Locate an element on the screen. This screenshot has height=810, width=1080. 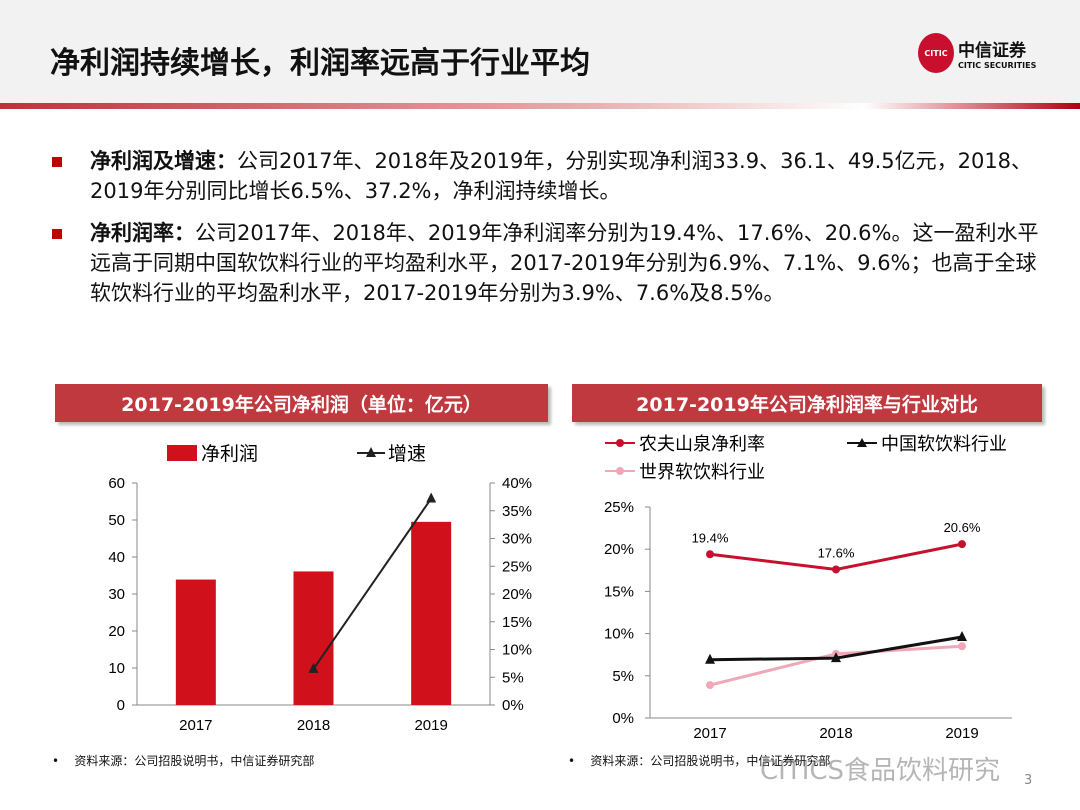
source-left: • 资料来源：公司招股说明书，中信证券研究部 is located at coordinates (183, 761).